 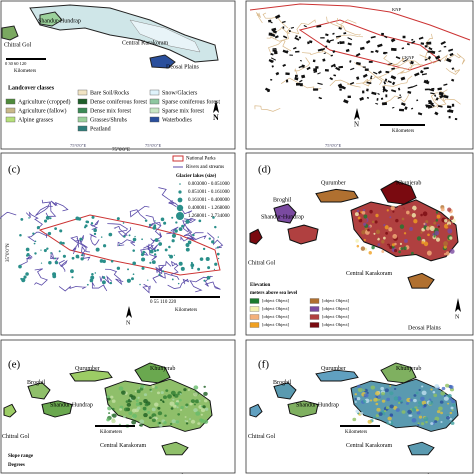 What do you see at coordinates (209, 200) in the screenshot?
I see `map-text: 0.161001 - 0.400000` at bounding box center [209, 200].